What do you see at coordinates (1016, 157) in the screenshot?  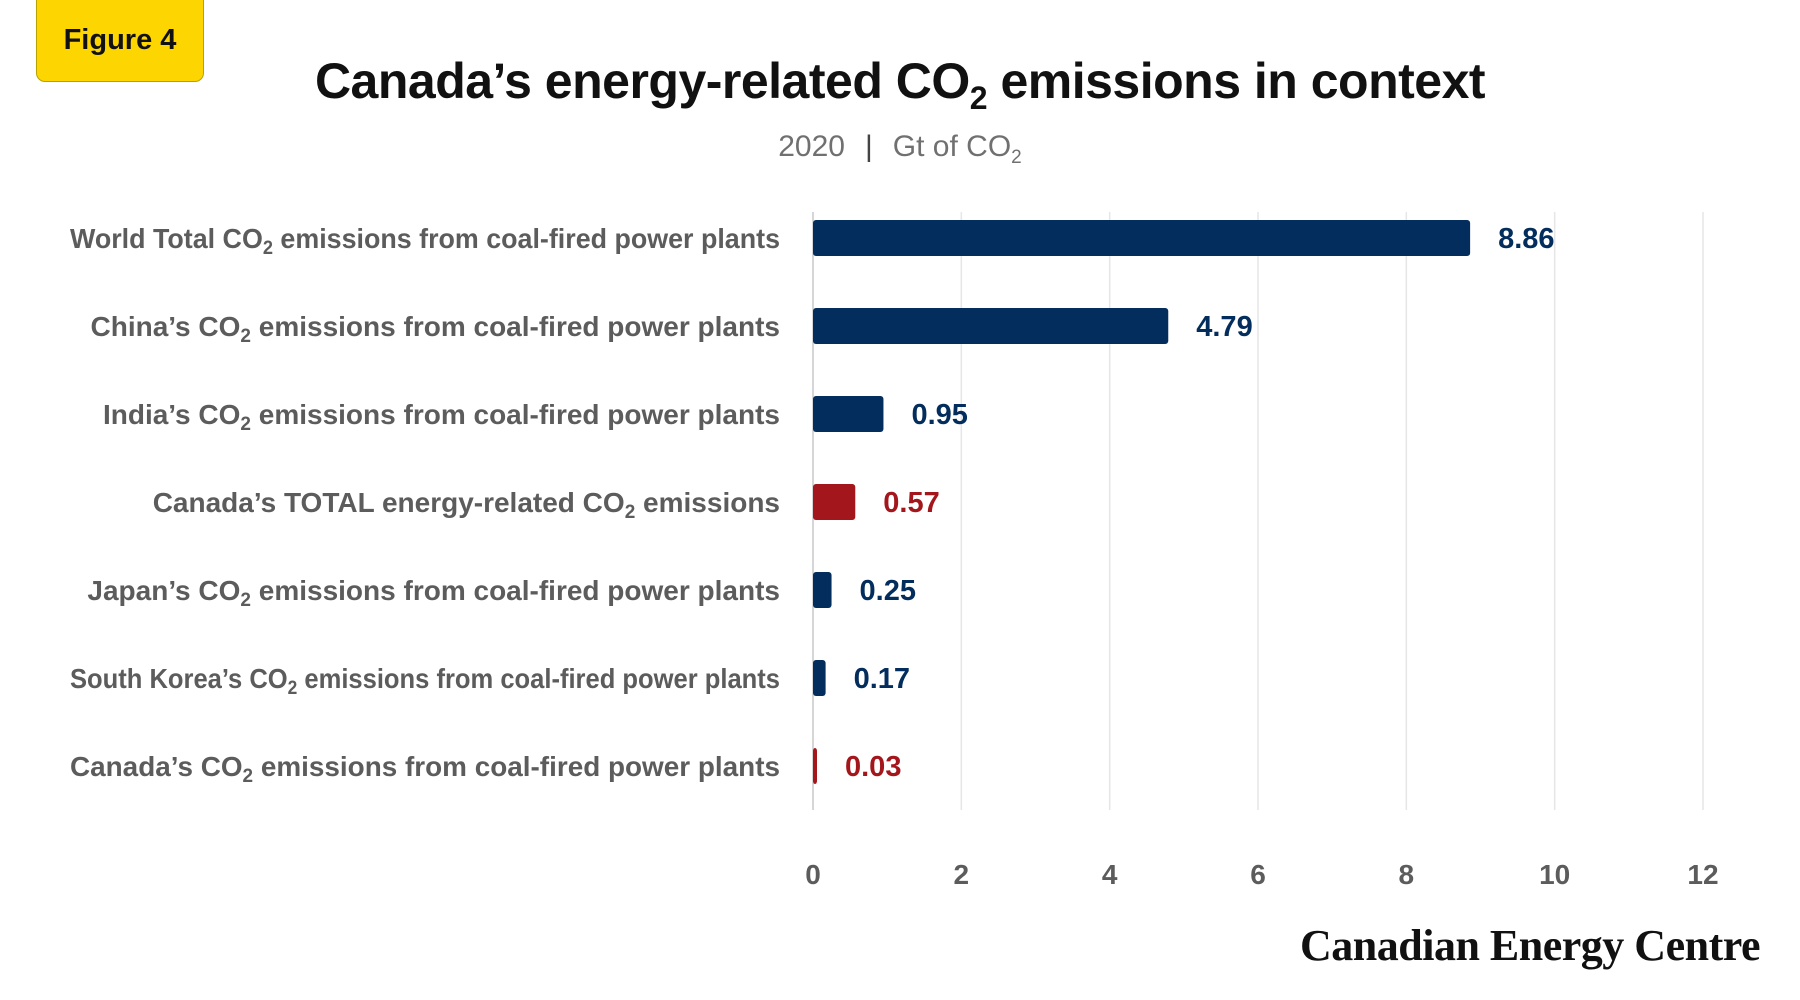 I see `subtitle-unit-subscript: 2` at bounding box center [1016, 157].